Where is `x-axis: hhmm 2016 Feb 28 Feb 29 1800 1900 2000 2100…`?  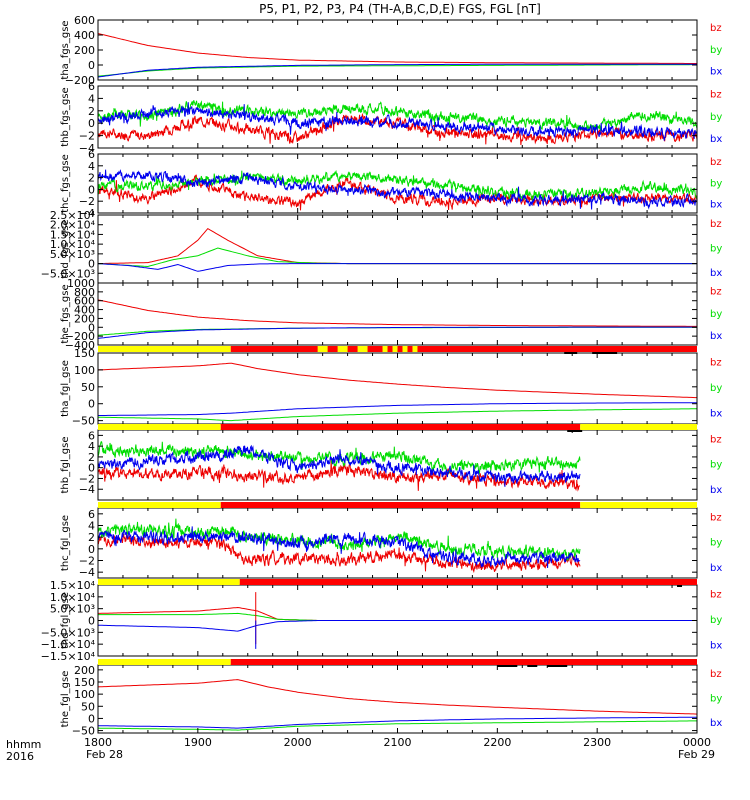 x-axis: hhmm 2016 Feb 28 Feb 29 1800 1900 2000 2100… is located at coordinates (360, 749).